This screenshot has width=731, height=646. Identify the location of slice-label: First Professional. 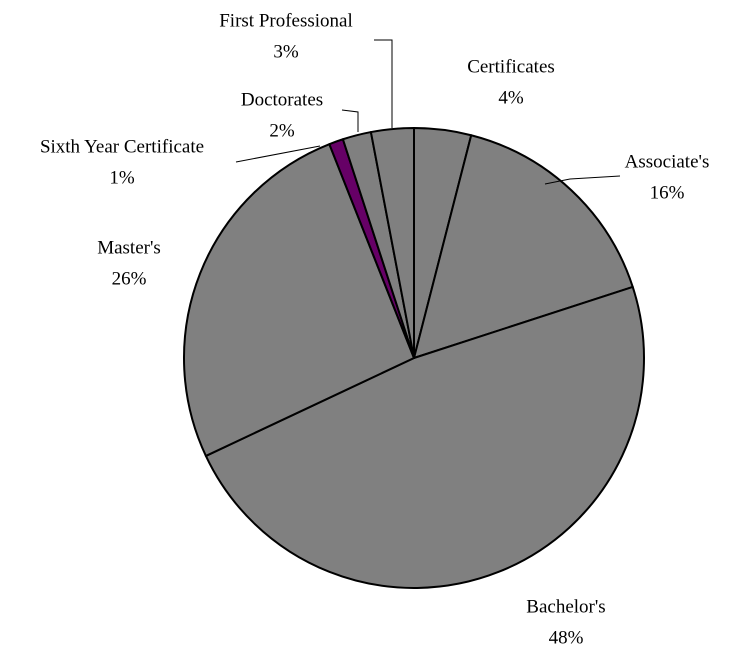
(286, 20).